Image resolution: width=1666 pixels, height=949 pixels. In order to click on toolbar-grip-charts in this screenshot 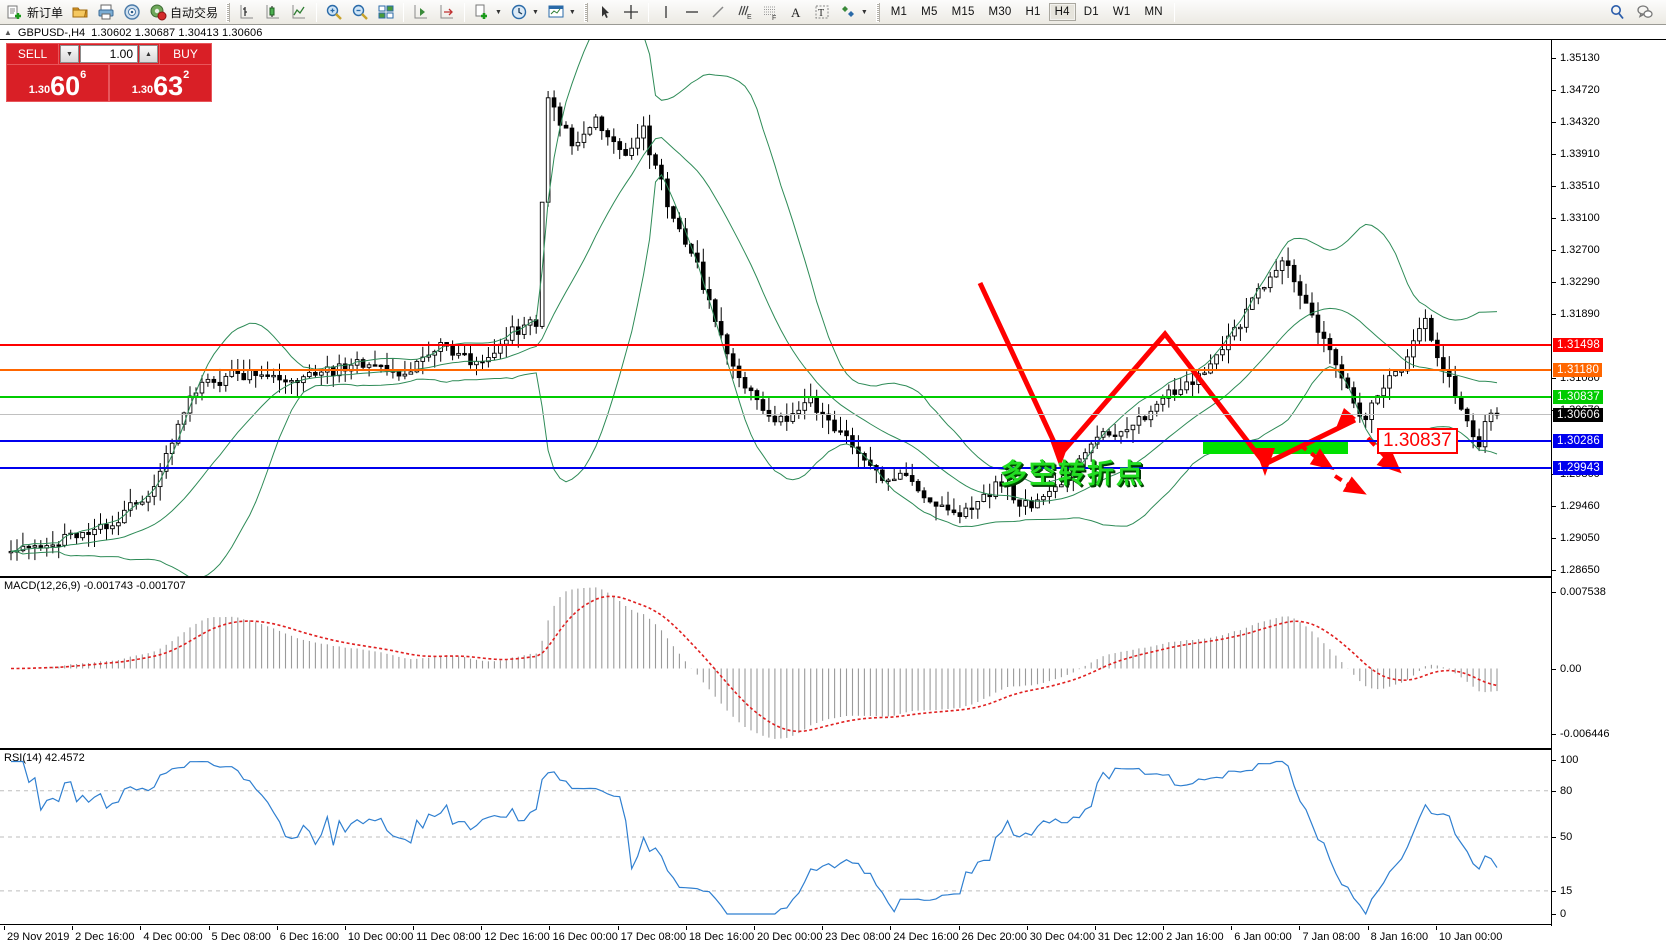, I will do `click(228, 12)`.